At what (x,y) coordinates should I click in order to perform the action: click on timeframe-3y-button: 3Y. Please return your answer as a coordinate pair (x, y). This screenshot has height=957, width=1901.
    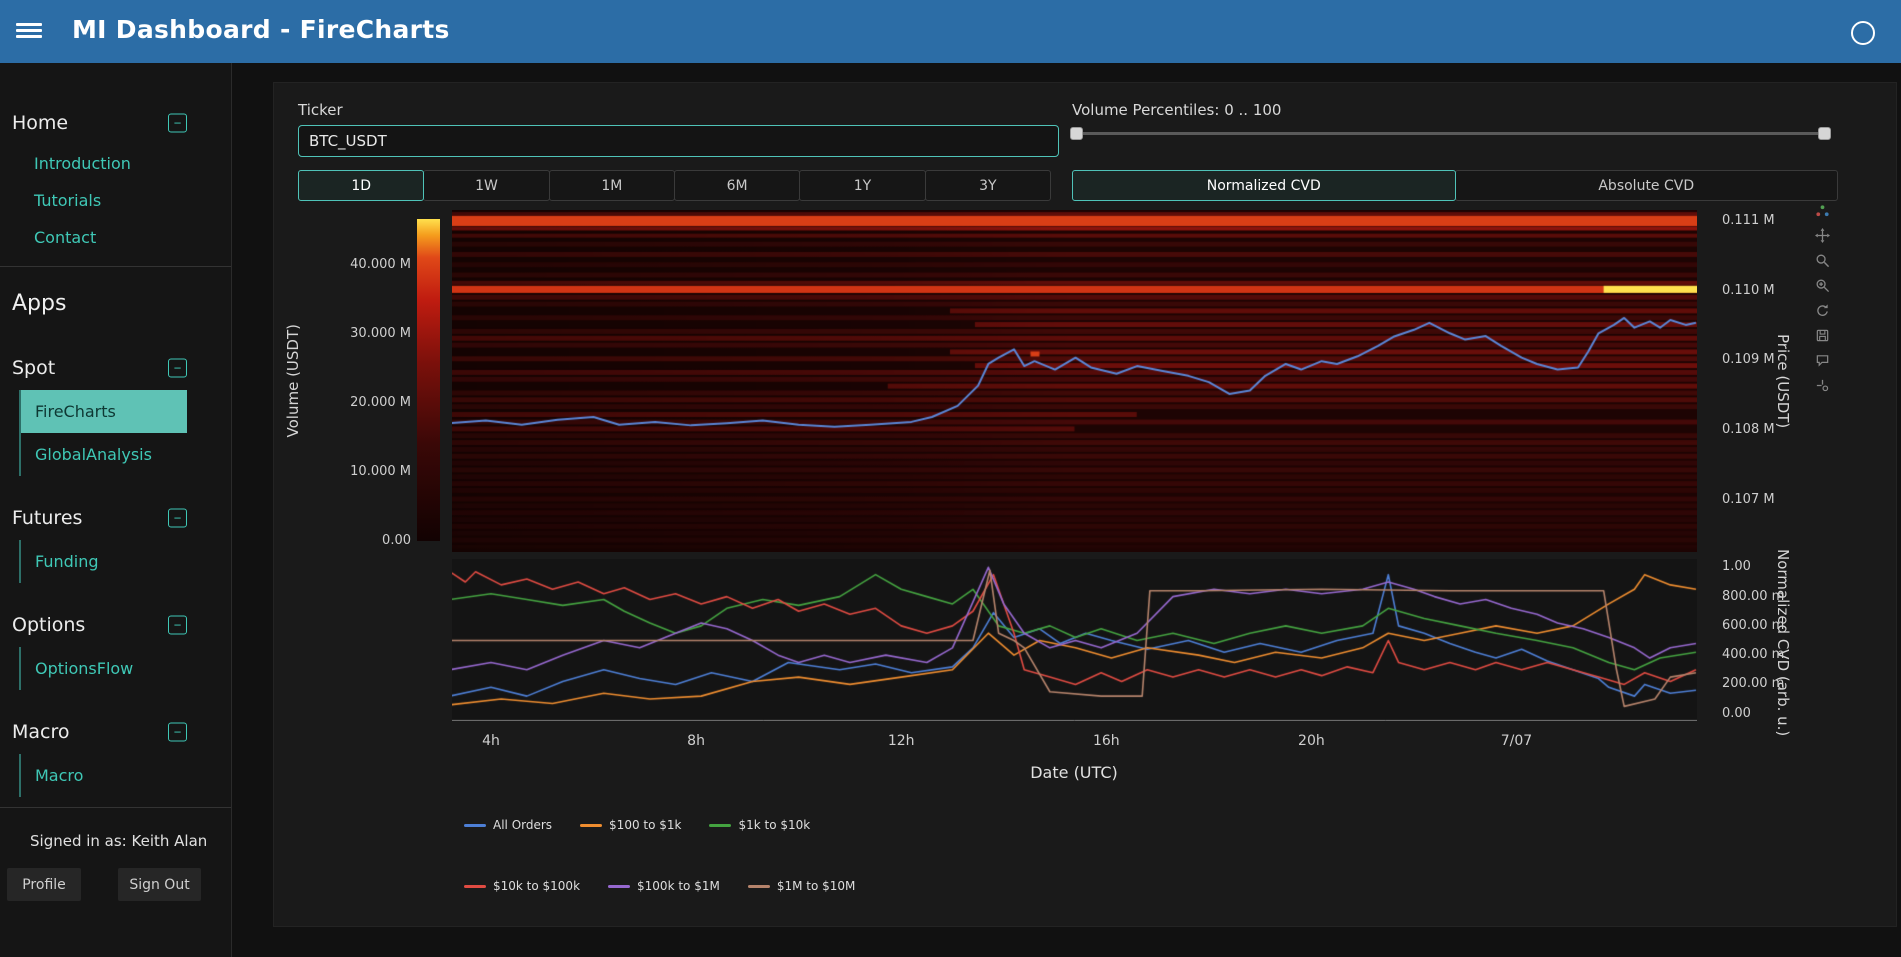
    Looking at the image, I should click on (987, 185).